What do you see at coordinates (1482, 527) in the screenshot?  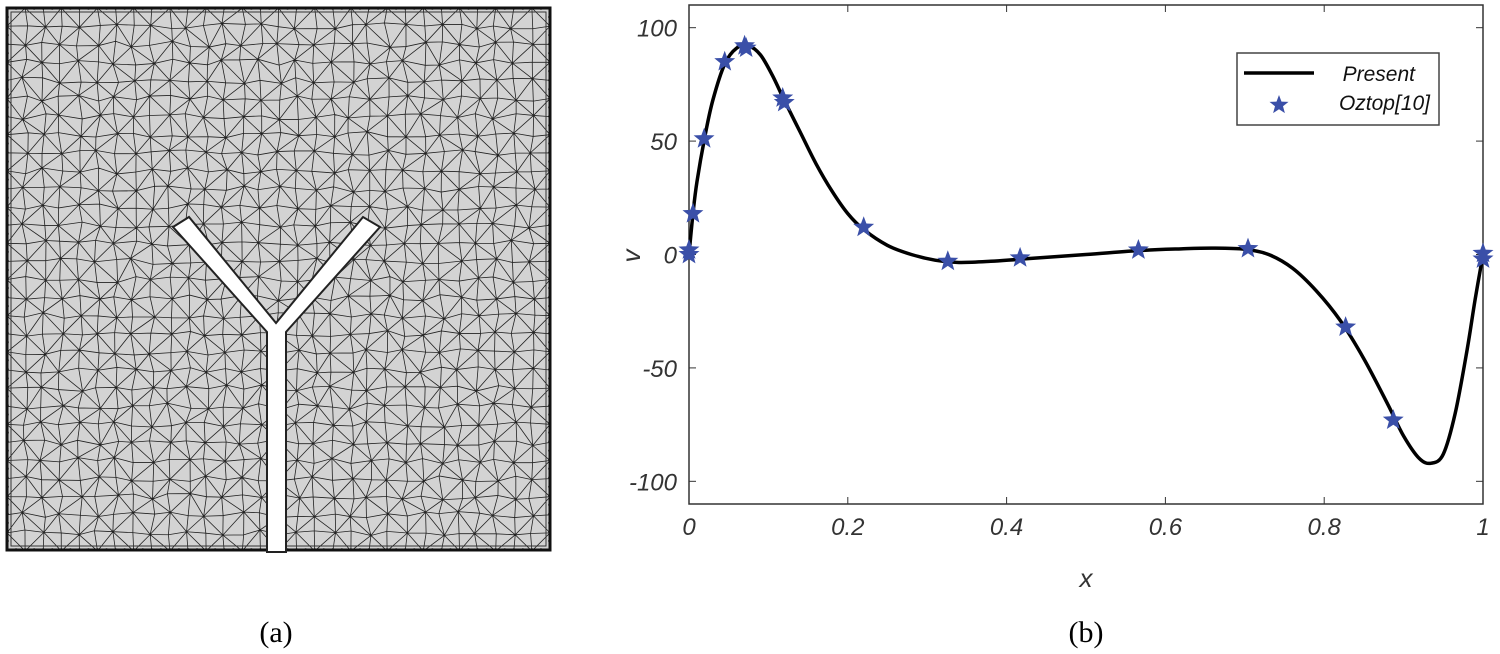 I see `x-tick-label: 1` at bounding box center [1482, 527].